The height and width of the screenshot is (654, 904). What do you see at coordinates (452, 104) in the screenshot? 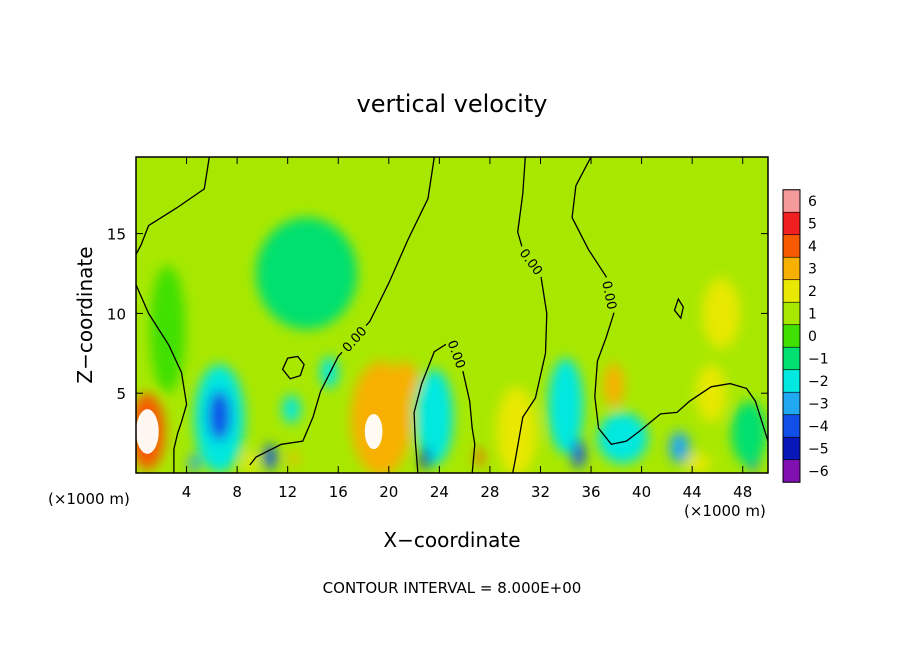
I see `chart-title: vertical velocity` at bounding box center [452, 104].